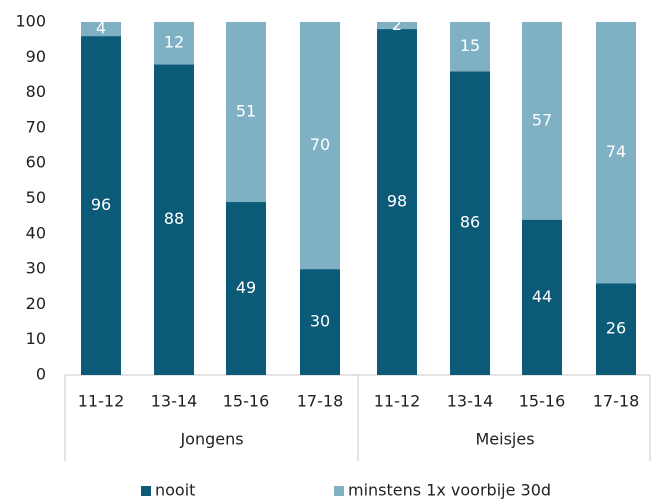 The height and width of the screenshot is (503, 660). I want to click on data-label: 12, so click(174, 42).